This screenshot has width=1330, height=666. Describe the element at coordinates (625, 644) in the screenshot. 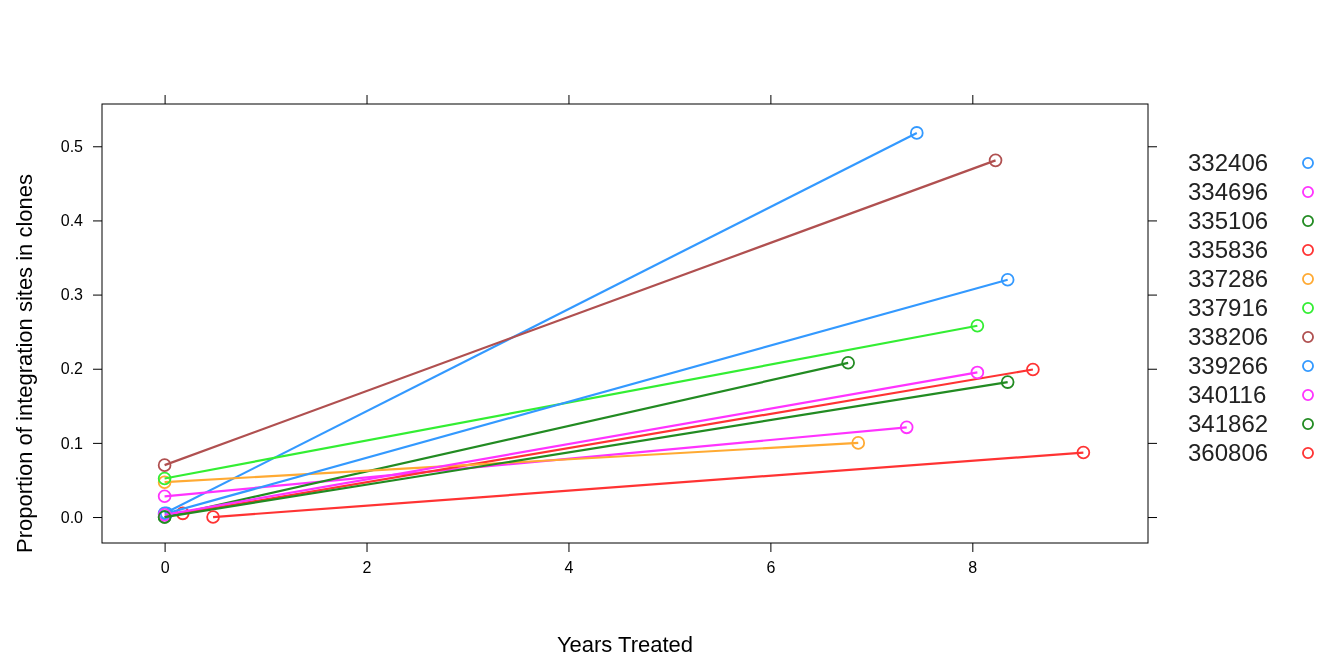

I see `x-axis-title: Years Treated` at that location.